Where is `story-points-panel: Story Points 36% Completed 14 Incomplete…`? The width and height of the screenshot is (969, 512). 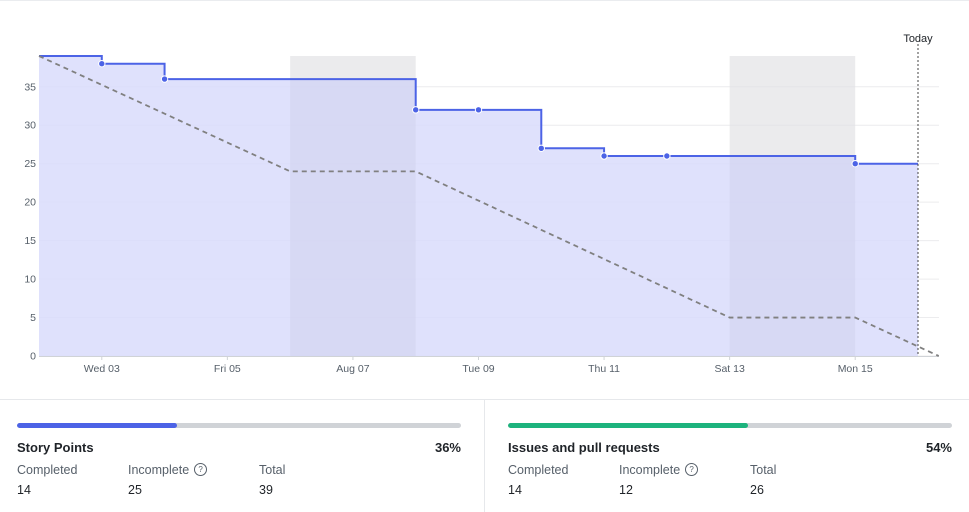 story-points-panel: Story Points 36% Completed 14 Incomplete… is located at coordinates (239, 456).